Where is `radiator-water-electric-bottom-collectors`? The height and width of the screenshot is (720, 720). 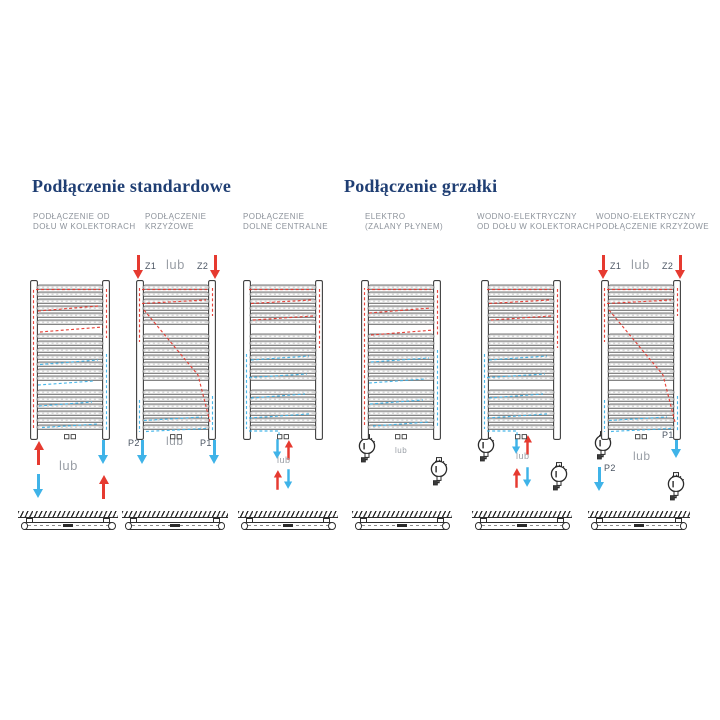 radiator-water-electric-bottom-collectors is located at coordinates (521, 360).